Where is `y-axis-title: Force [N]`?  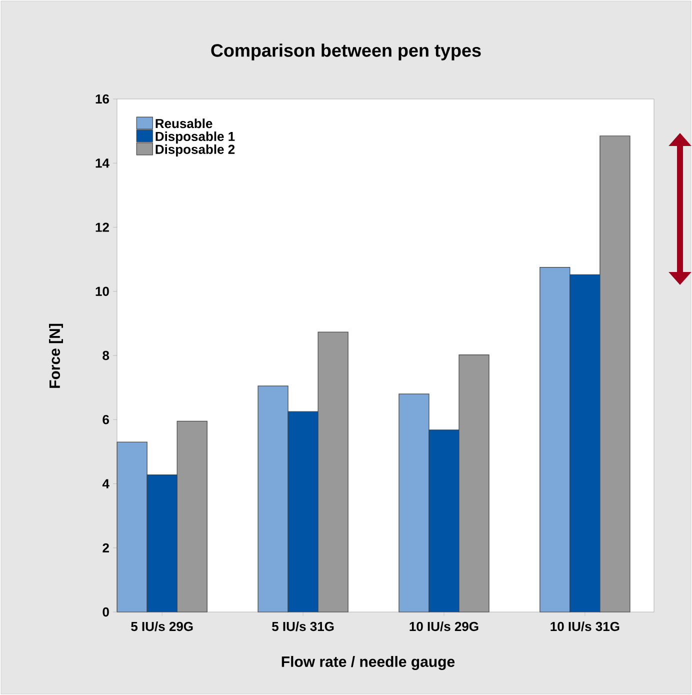
y-axis-title: Force [N] is located at coordinates (56, 356).